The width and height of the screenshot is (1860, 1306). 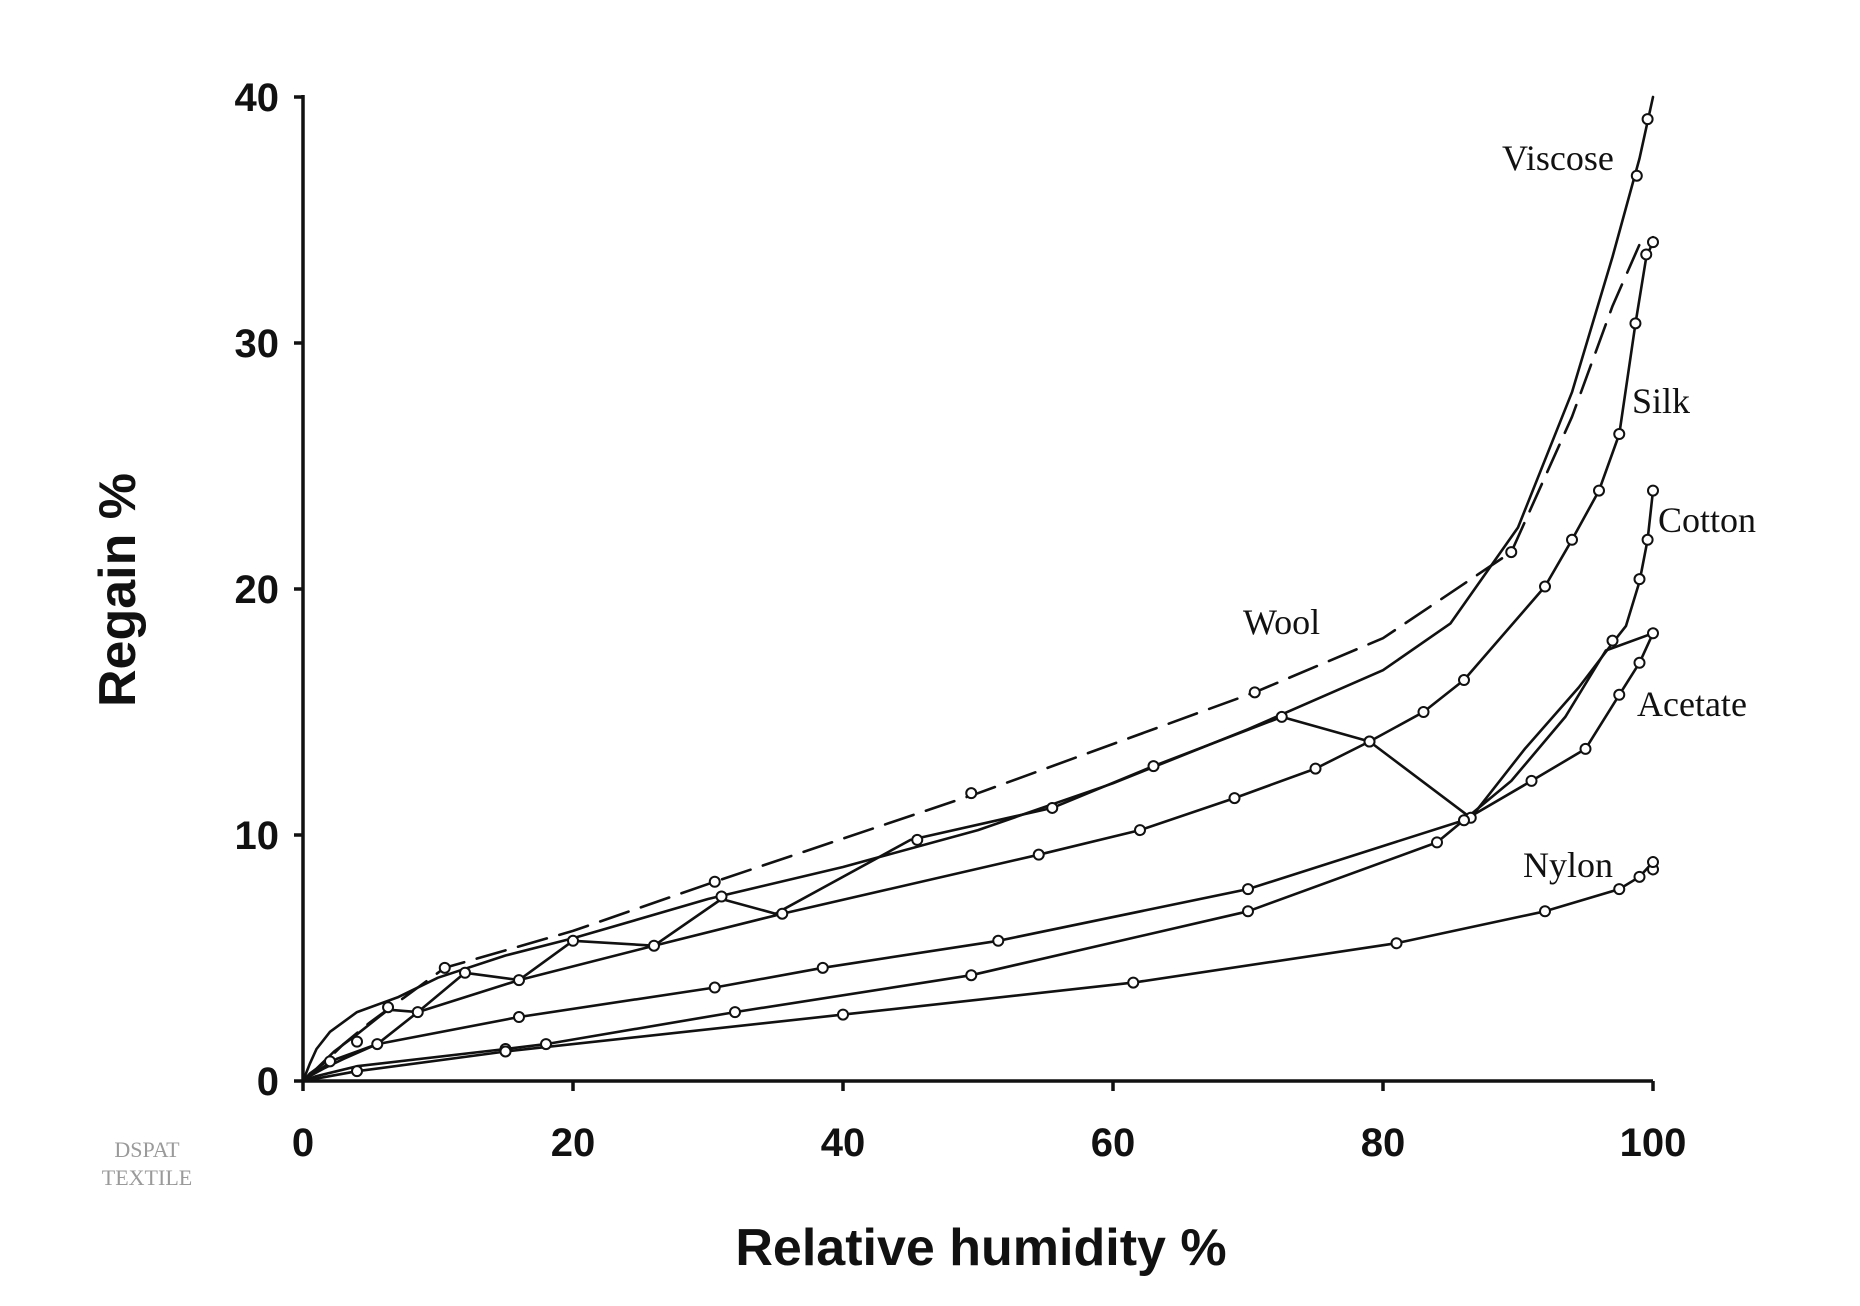 What do you see at coordinates (1653, 1143) in the screenshot?
I see `x-tick-label: 100` at bounding box center [1653, 1143].